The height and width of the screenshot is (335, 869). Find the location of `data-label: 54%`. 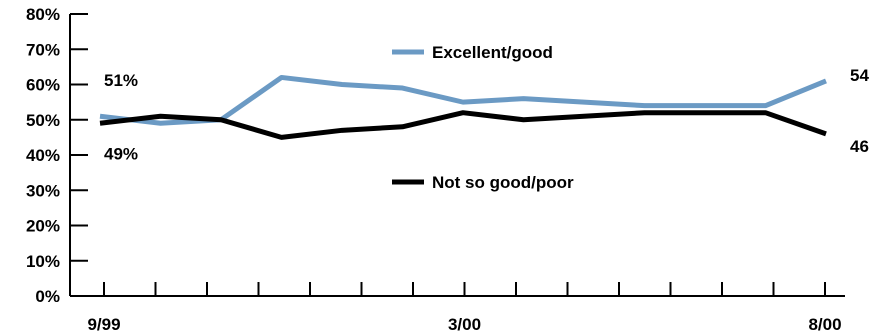

data-label: 54% is located at coordinates (859, 75).